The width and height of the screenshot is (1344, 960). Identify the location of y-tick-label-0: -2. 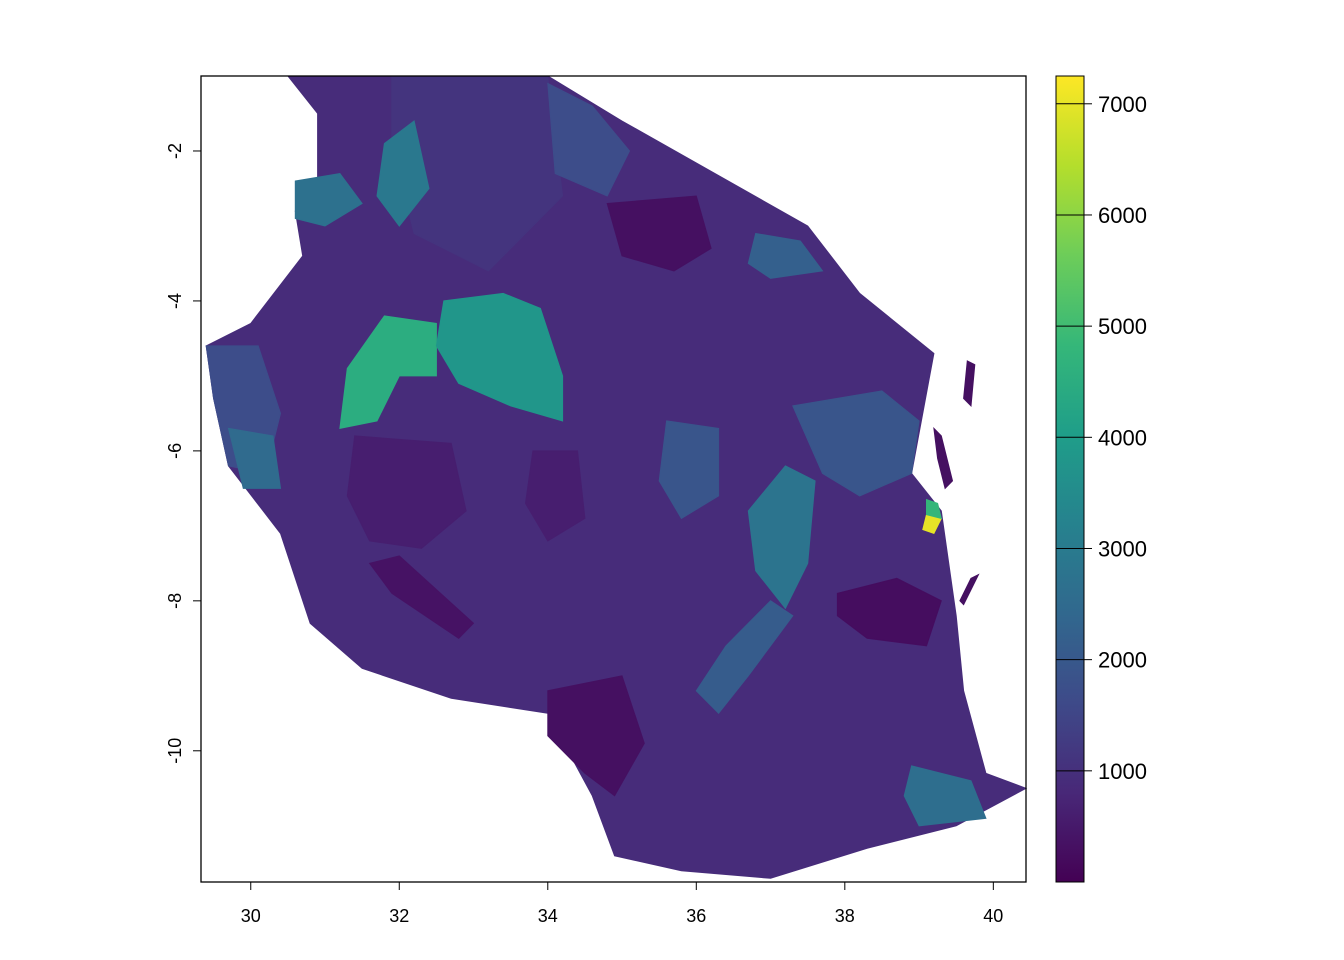
(175, 151).